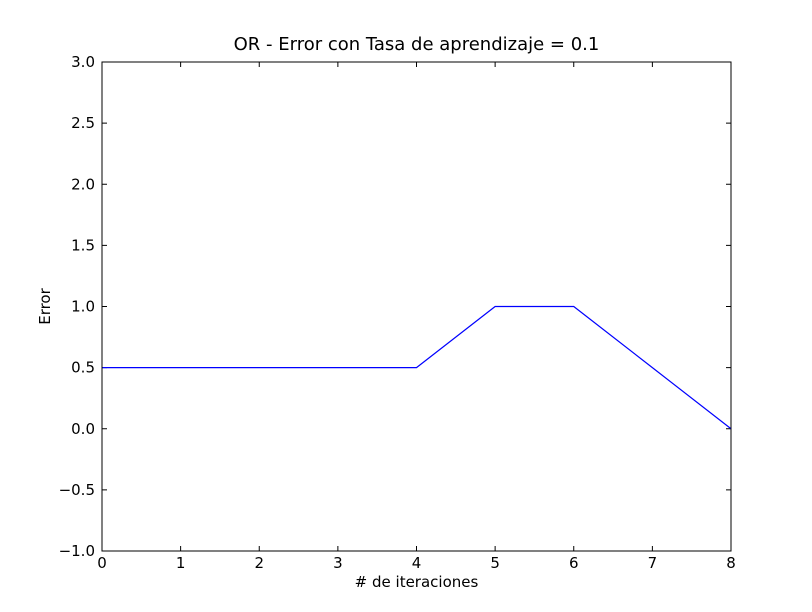  Describe the element at coordinates (417, 582) in the screenshot. I see `x-axis-label: # de iteraciones` at that location.